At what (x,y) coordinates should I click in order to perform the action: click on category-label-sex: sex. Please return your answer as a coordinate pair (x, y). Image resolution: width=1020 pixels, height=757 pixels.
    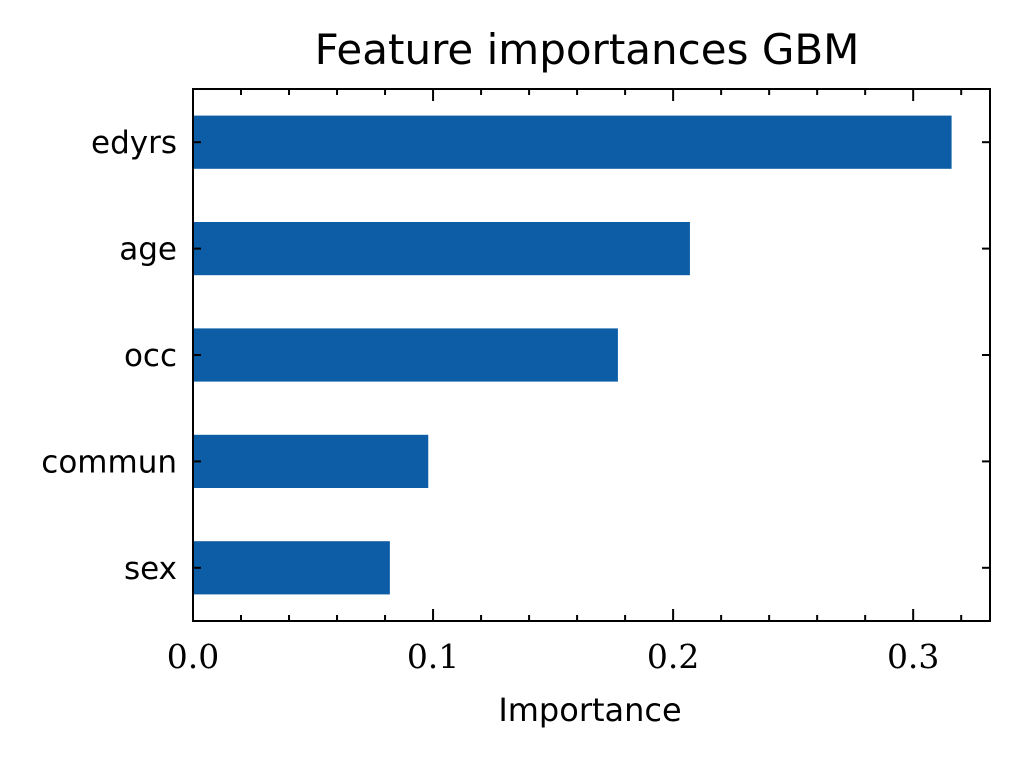
    Looking at the image, I should click on (150, 569).